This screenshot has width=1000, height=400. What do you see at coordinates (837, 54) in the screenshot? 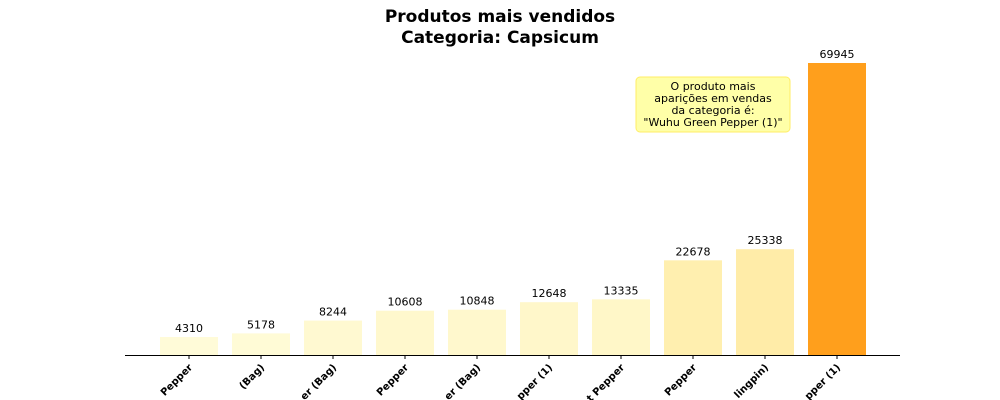
I see `bar-value-label-9: 69945` at bounding box center [837, 54].